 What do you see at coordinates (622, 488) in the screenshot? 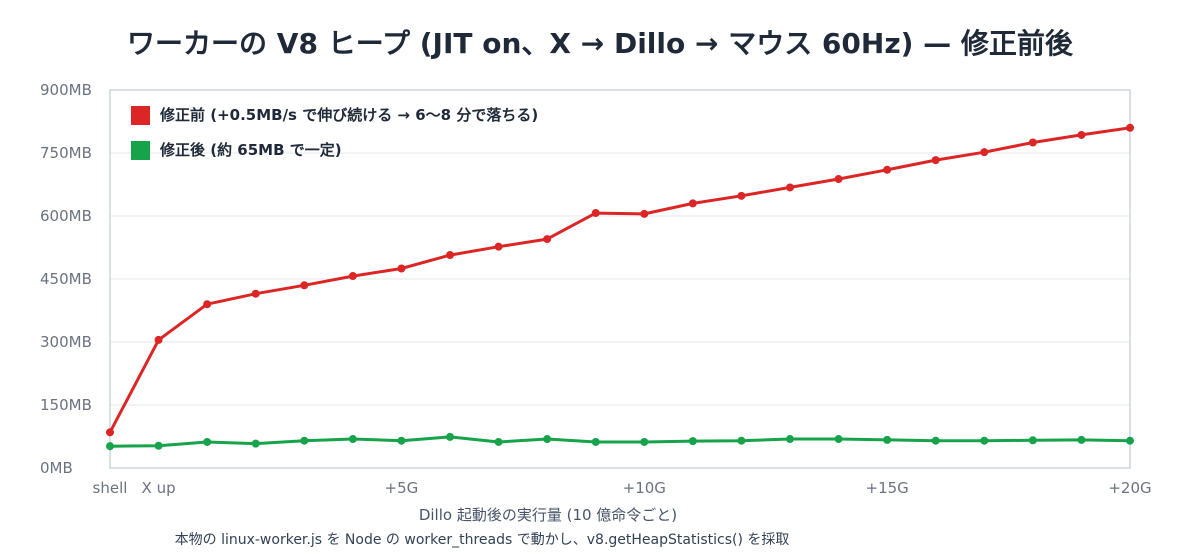
I see `x-axis-ticks: shell X up +5G +10G +15G +20G` at bounding box center [622, 488].